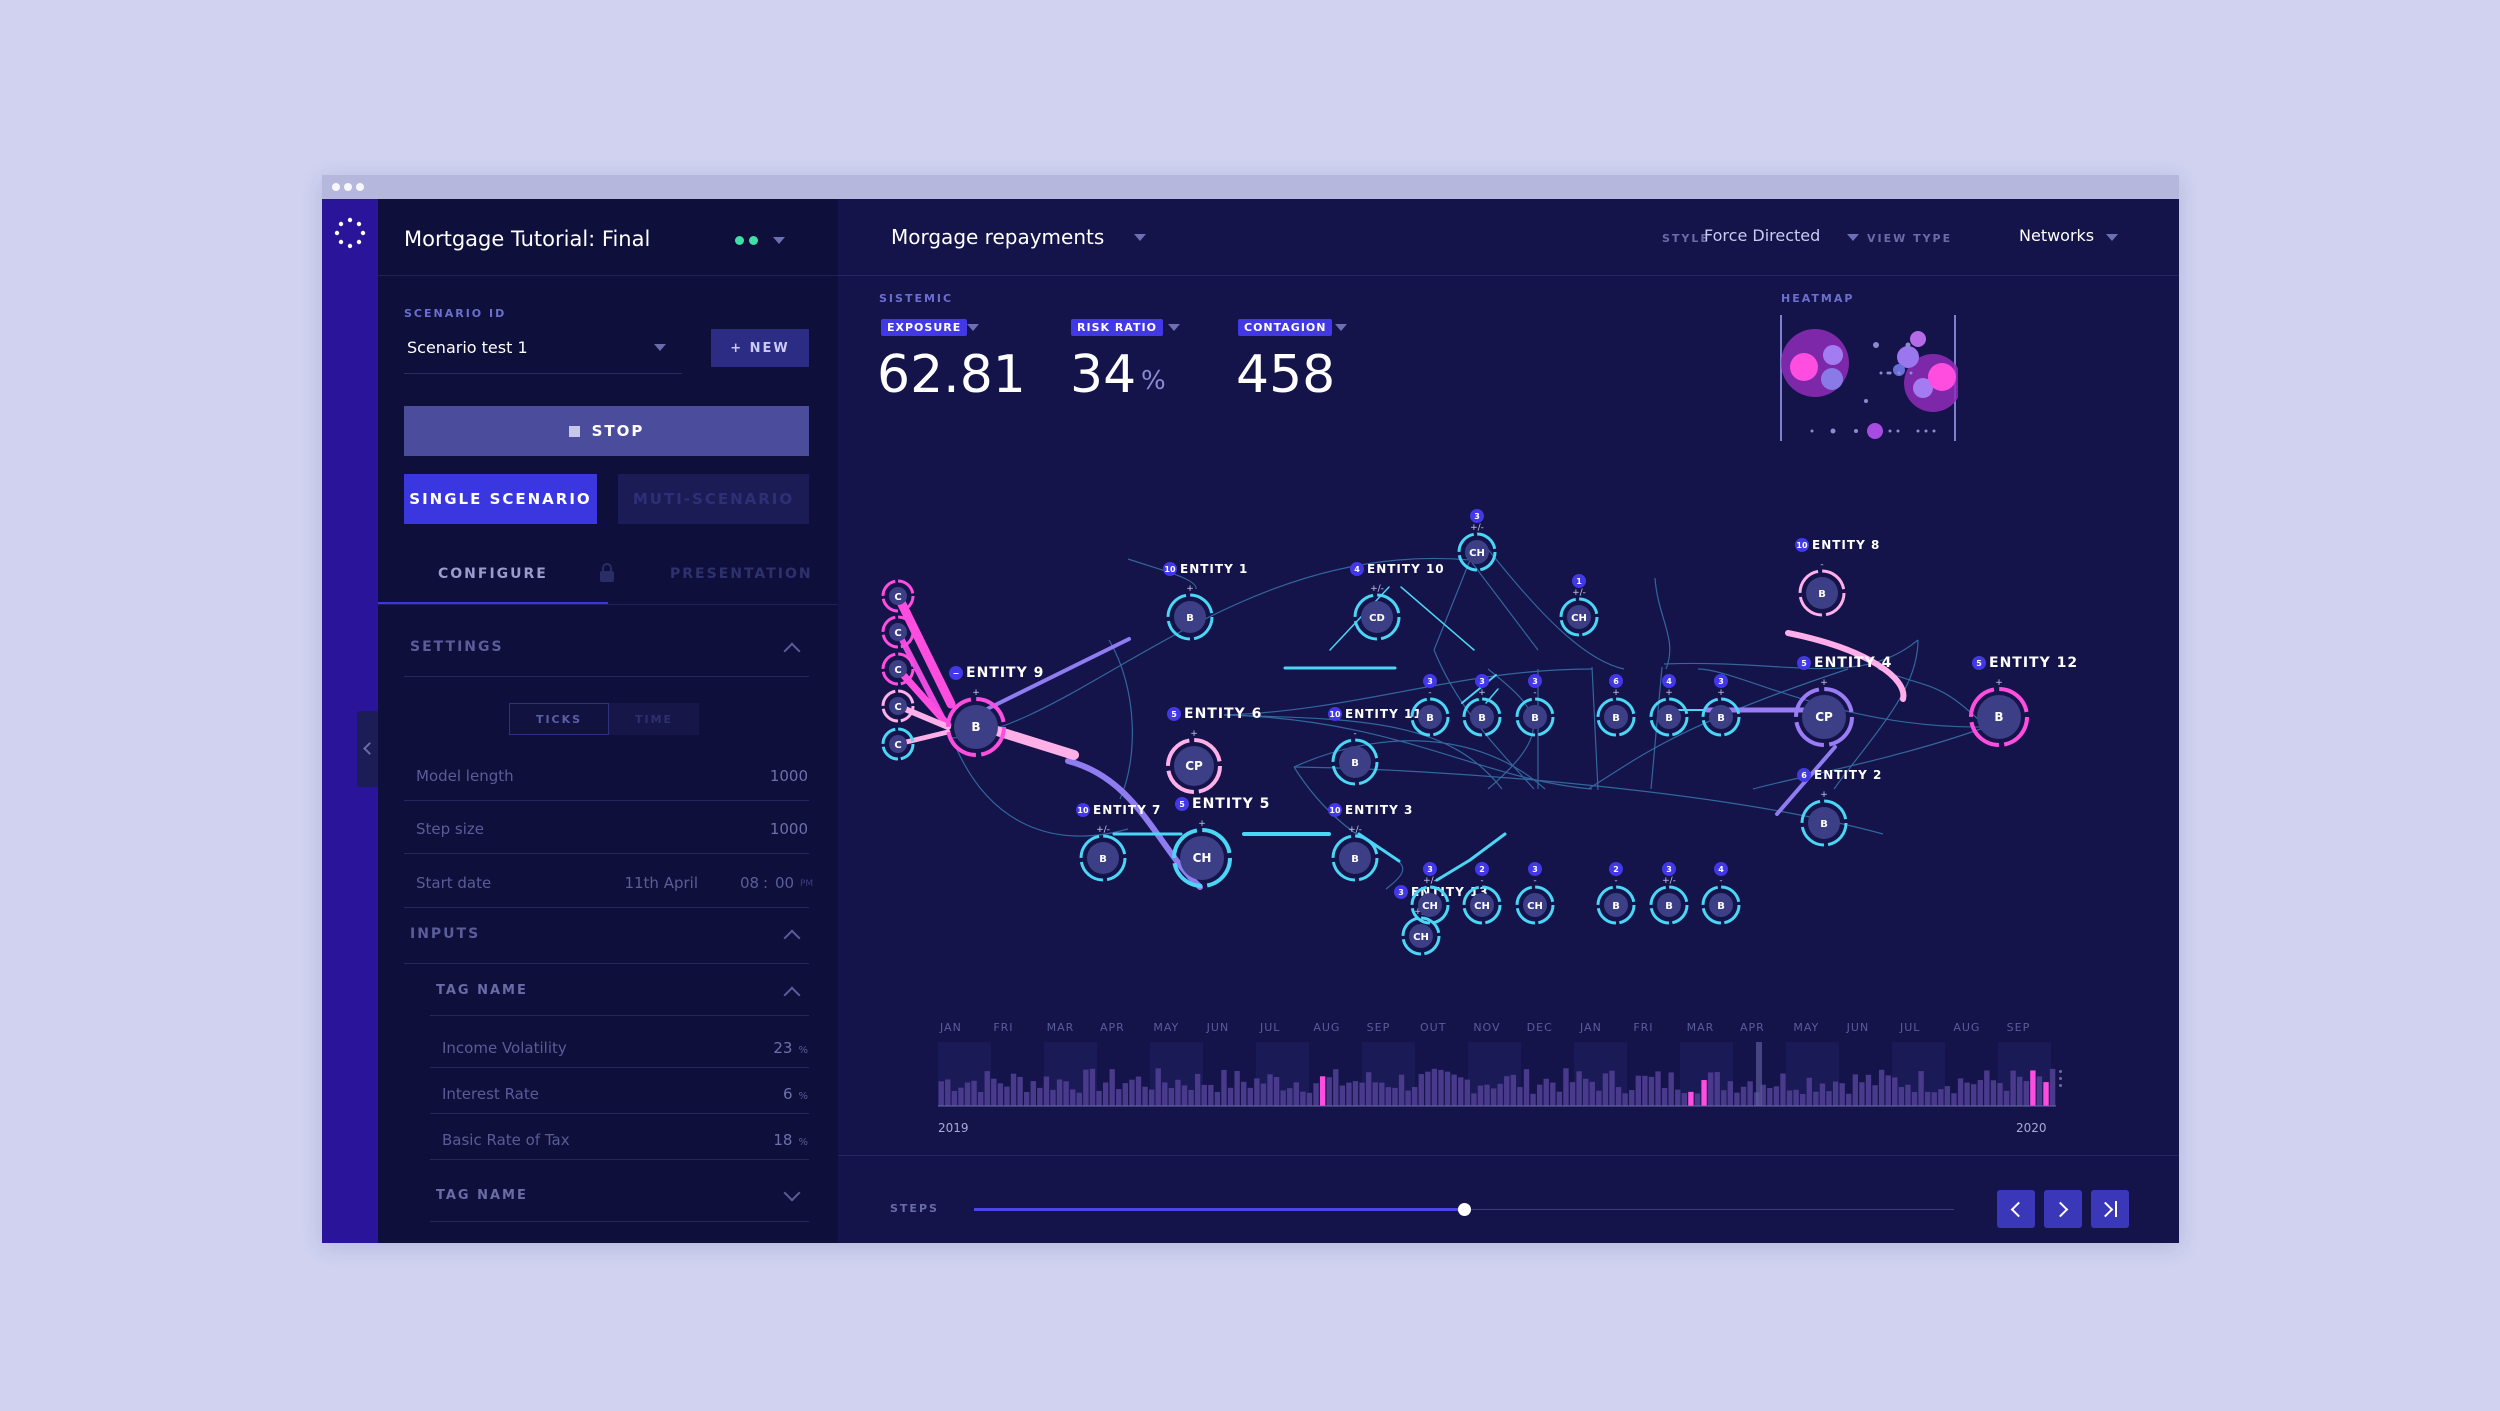 The height and width of the screenshot is (1411, 2500). I want to click on start-ampm: PM, so click(807, 884).